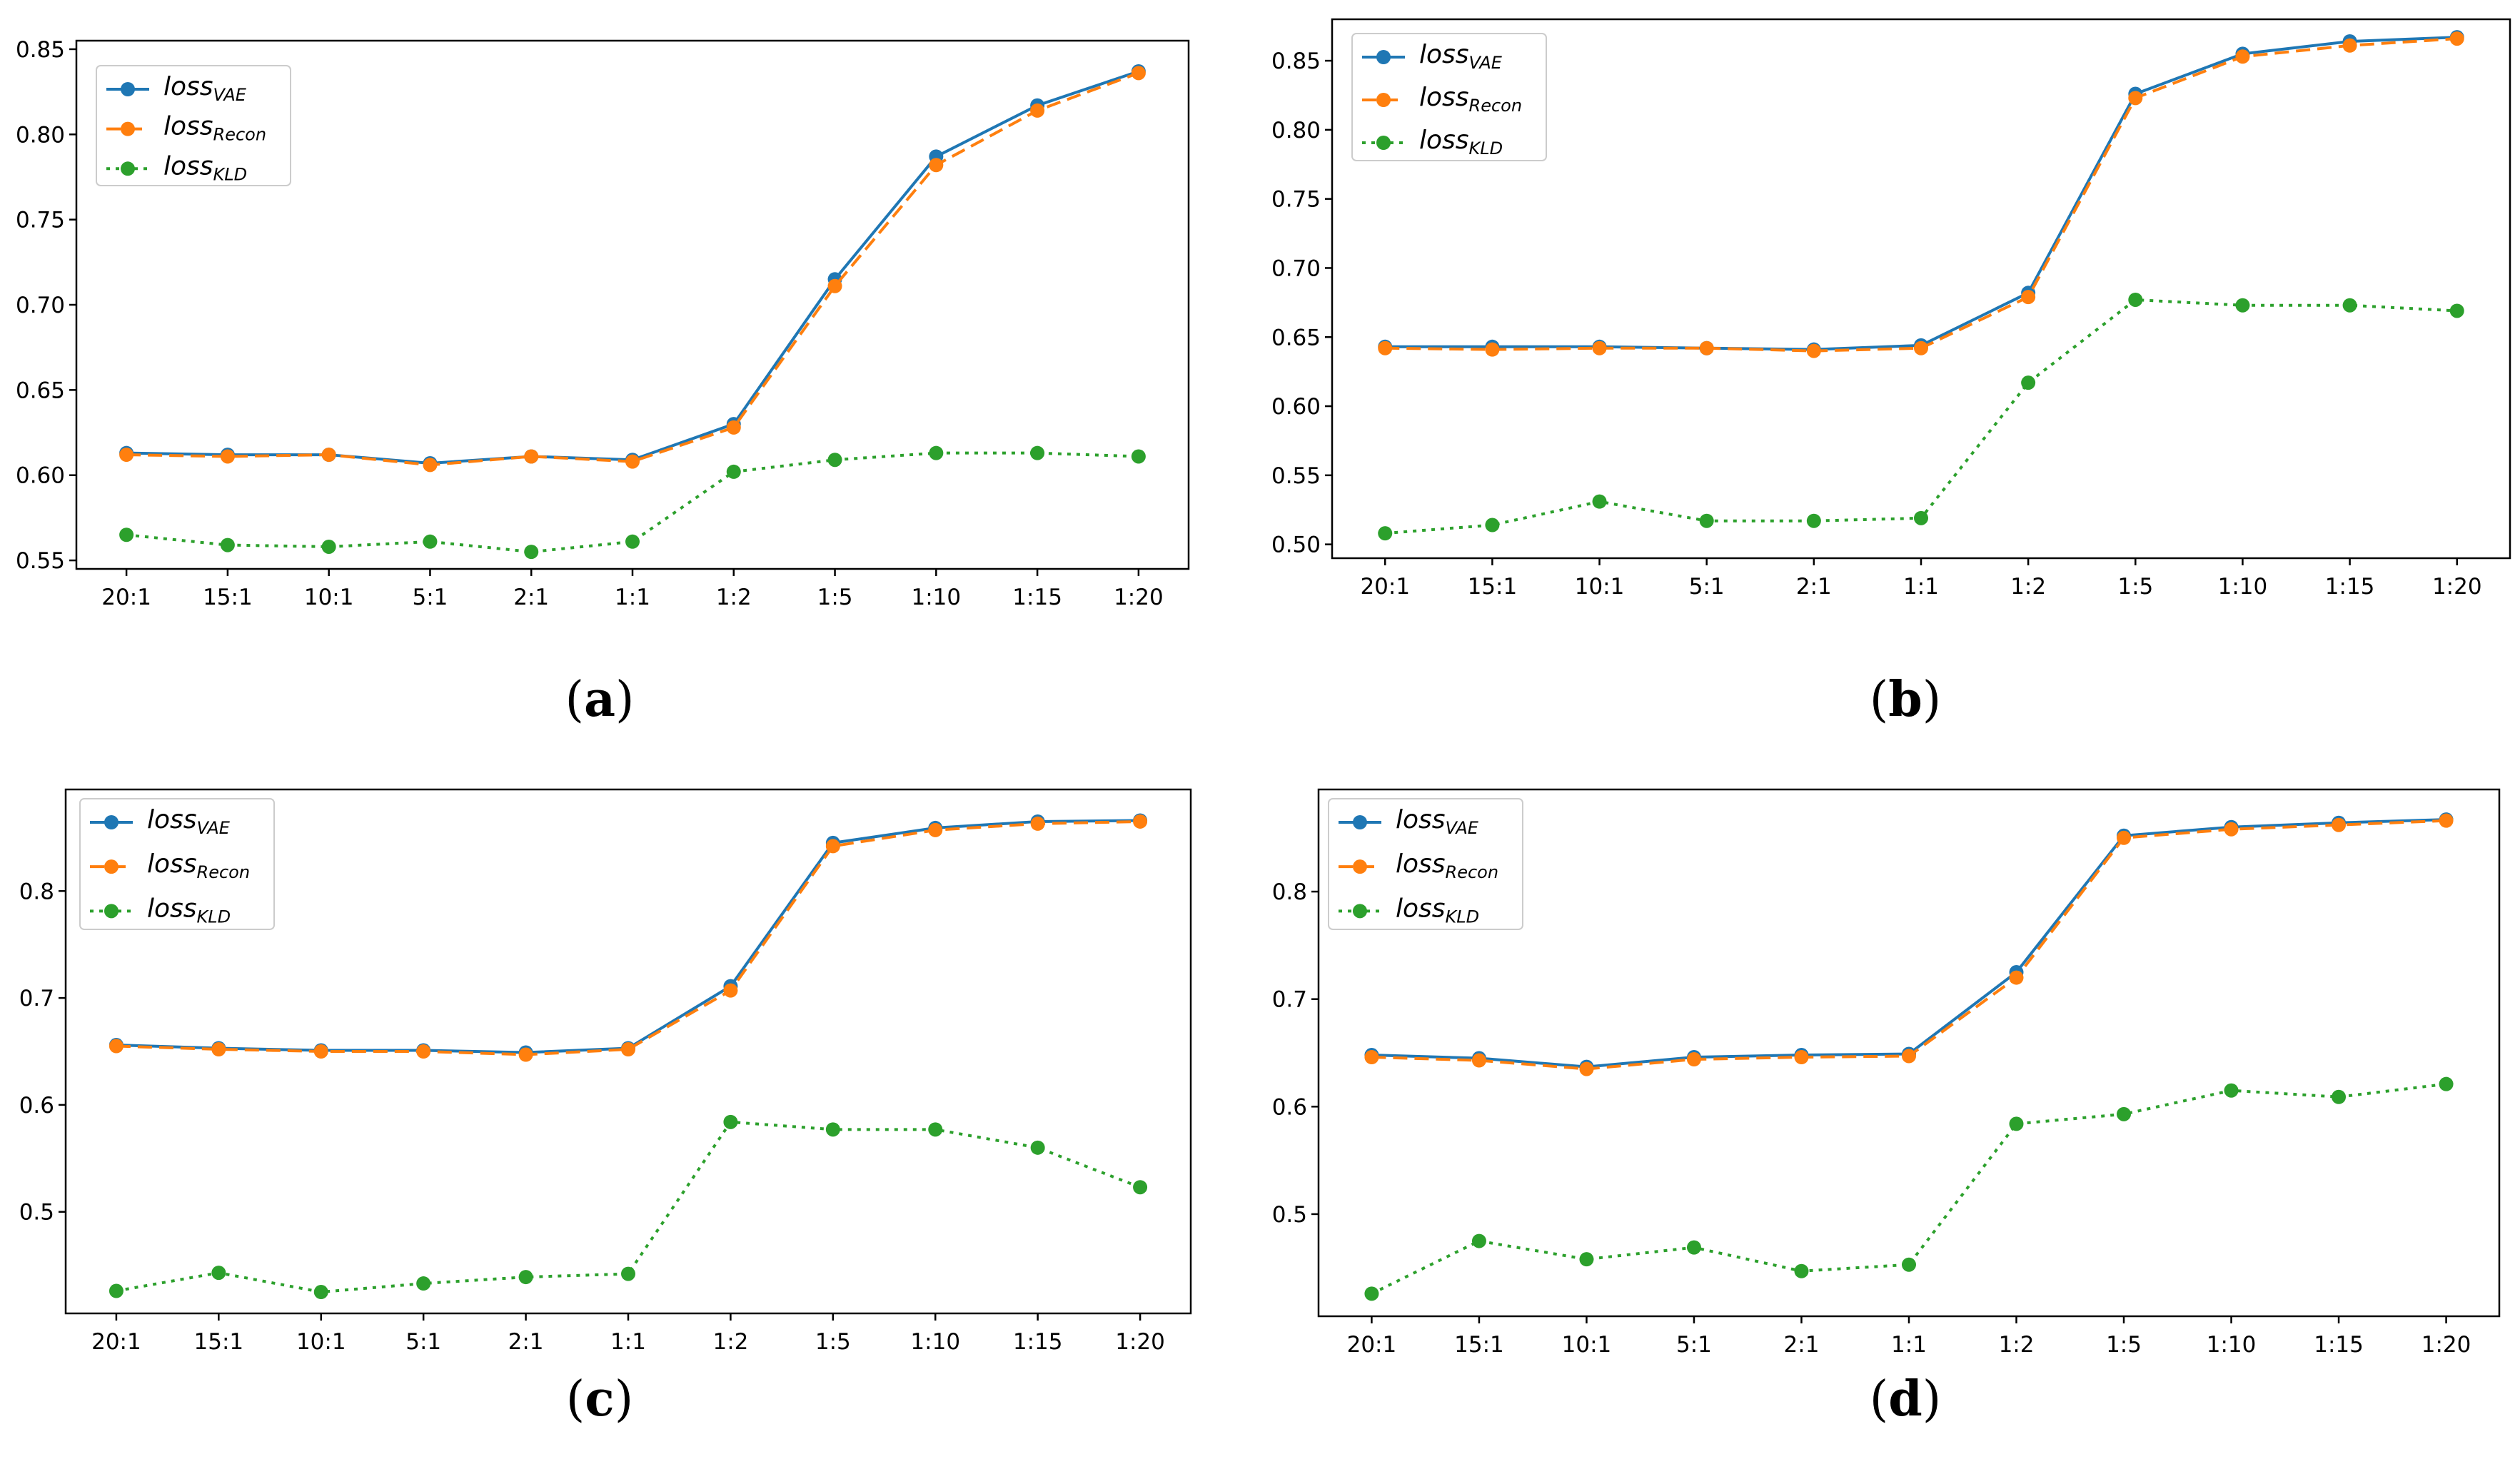  What do you see at coordinates (1905, 1399) in the screenshot?
I see `caption-d: (d)` at bounding box center [1905, 1399].